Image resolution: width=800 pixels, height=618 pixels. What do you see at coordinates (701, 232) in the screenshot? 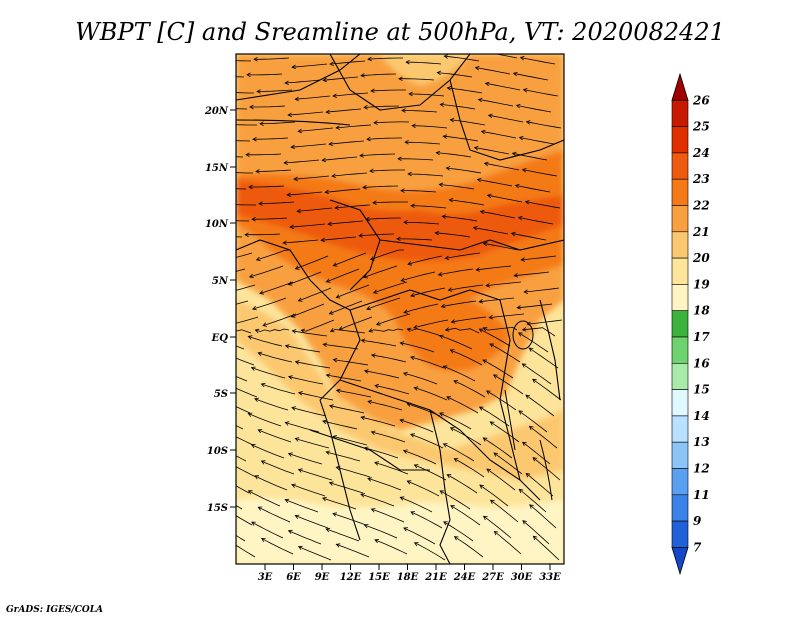
I see `colorbar-label: 21` at bounding box center [701, 232].